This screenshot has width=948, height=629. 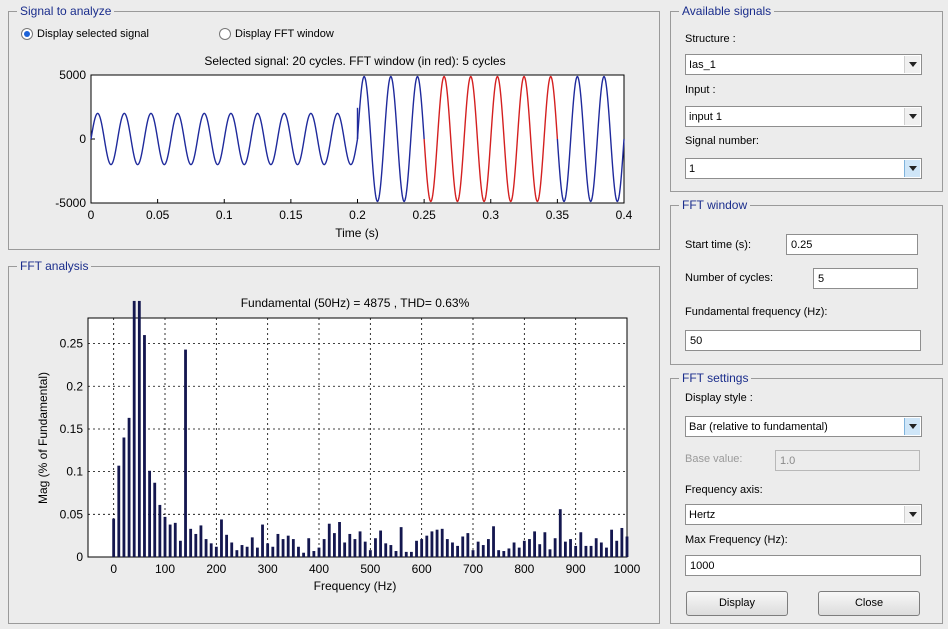 What do you see at coordinates (803, 514) in the screenshot?
I see `frequency-axis-select: Hertz` at bounding box center [803, 514].